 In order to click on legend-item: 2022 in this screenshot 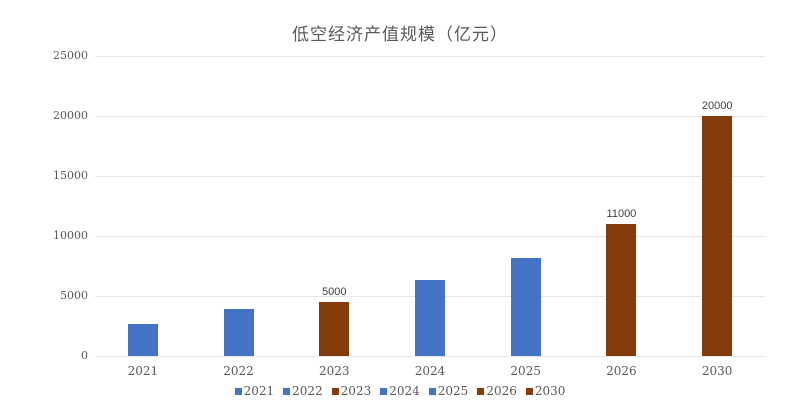, I will do `click(303, 391)`.